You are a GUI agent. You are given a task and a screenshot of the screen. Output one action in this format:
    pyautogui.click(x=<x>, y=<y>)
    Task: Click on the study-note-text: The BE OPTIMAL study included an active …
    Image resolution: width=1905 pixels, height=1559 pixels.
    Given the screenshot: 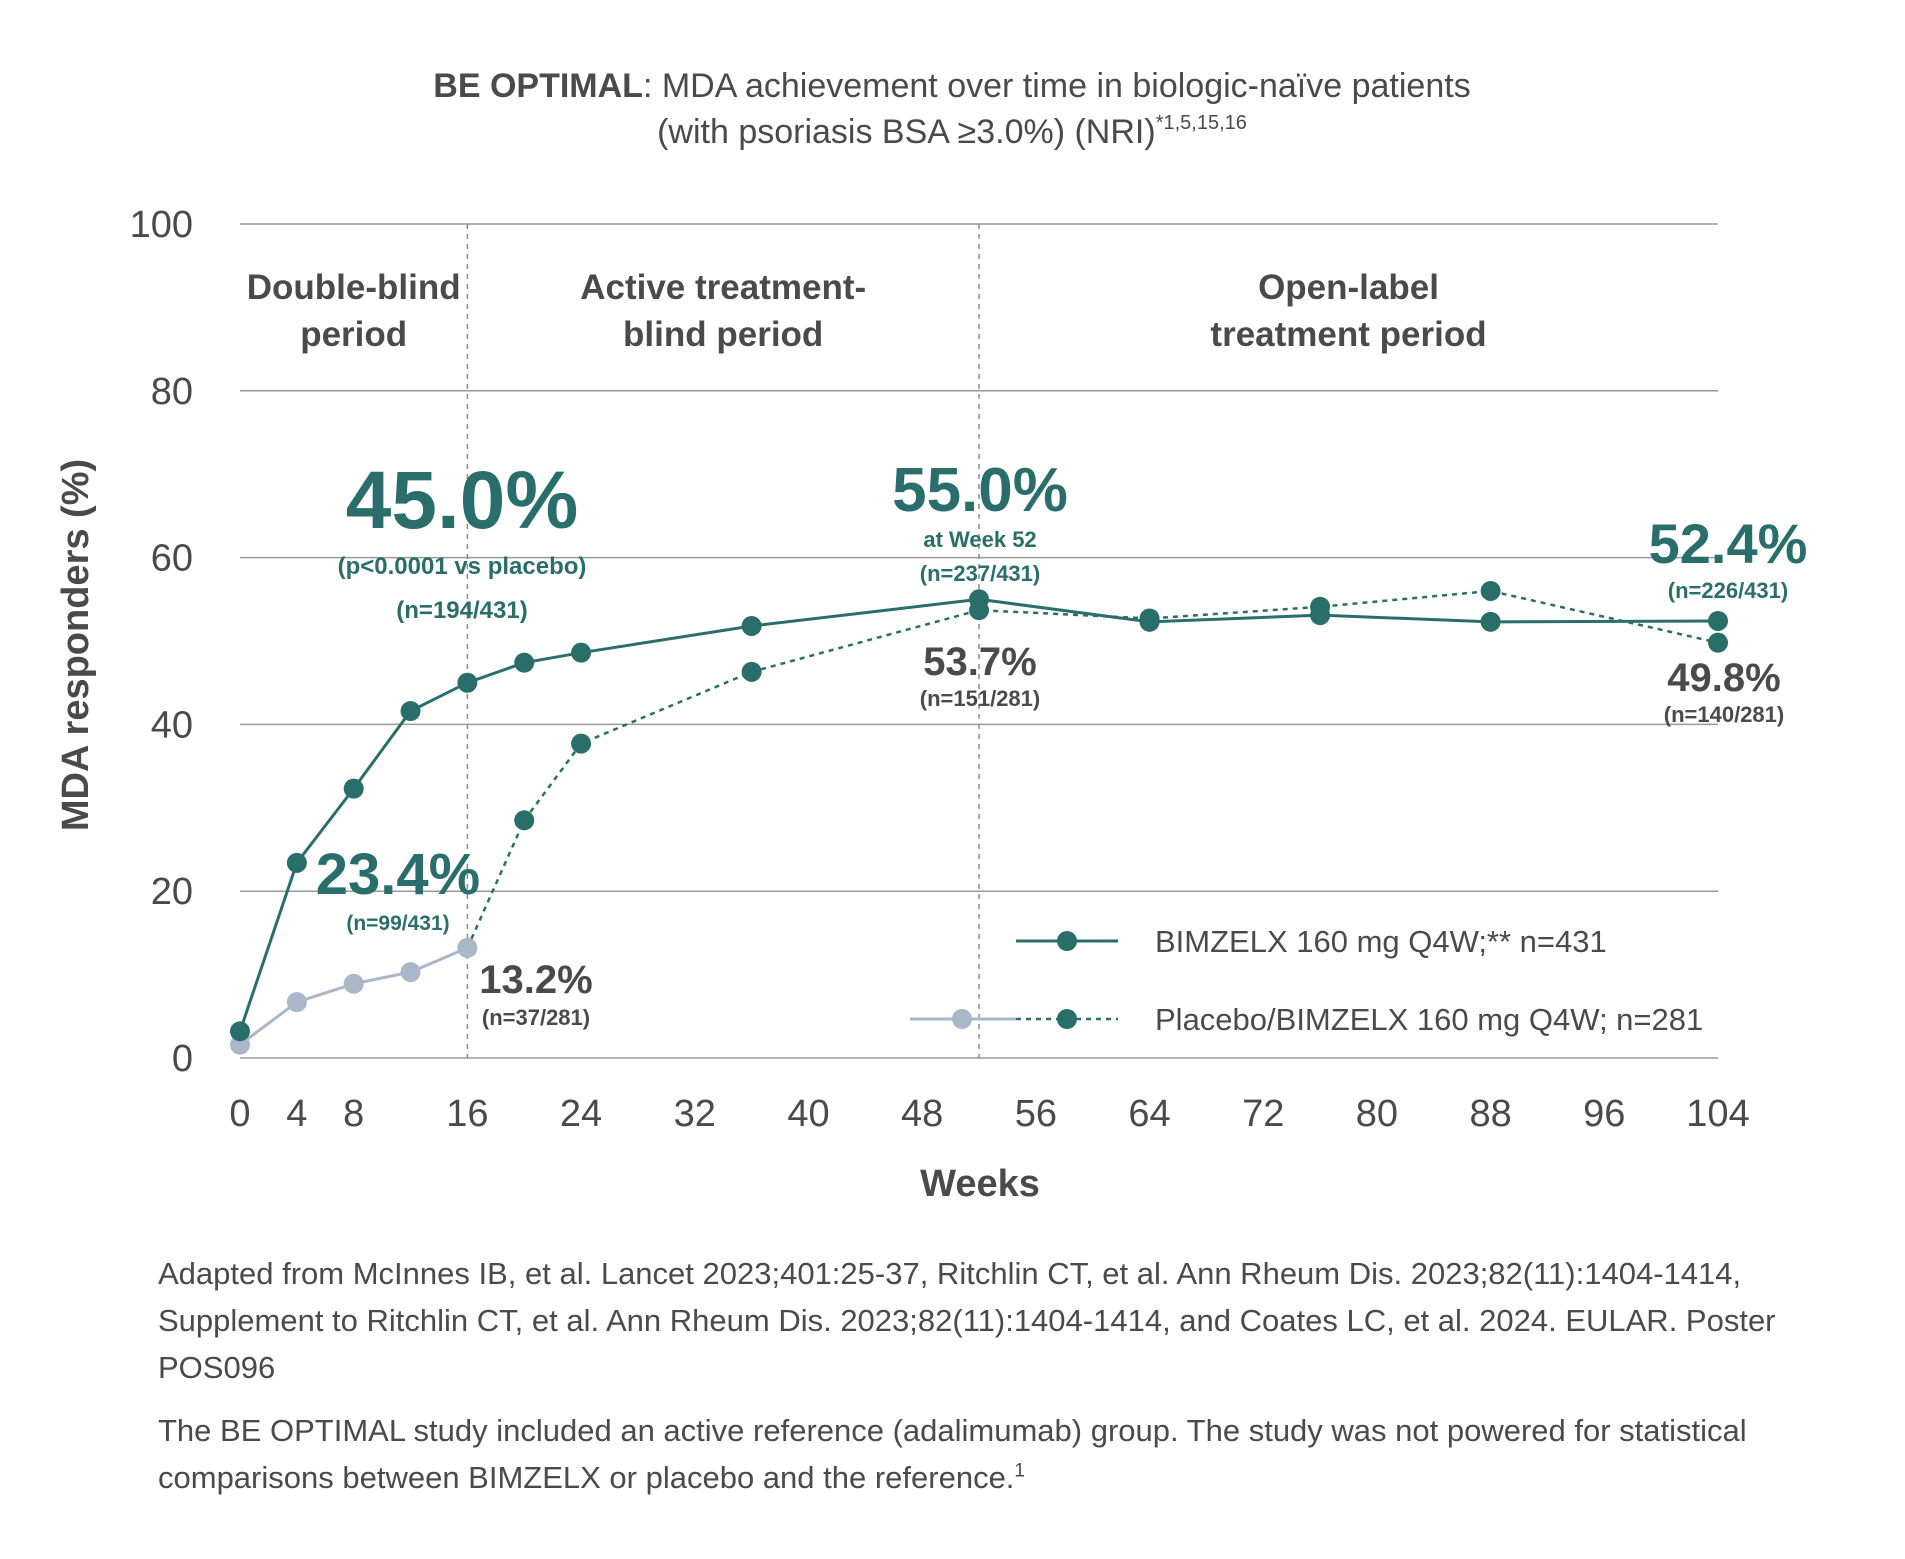 What is the action you would take?
    pyautogui.click(x=952, y=1454)
    